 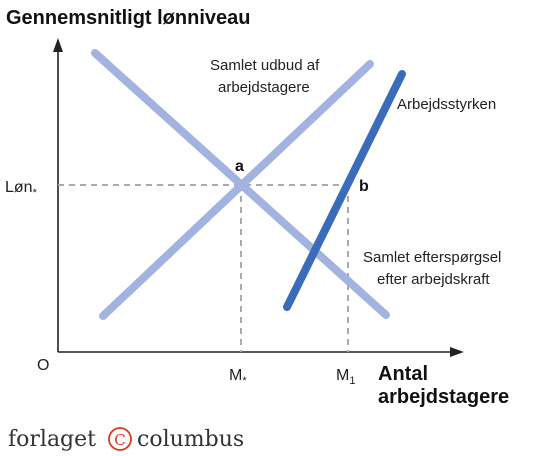 I want to click on point-b-label: b, so click(x=364, y=186).